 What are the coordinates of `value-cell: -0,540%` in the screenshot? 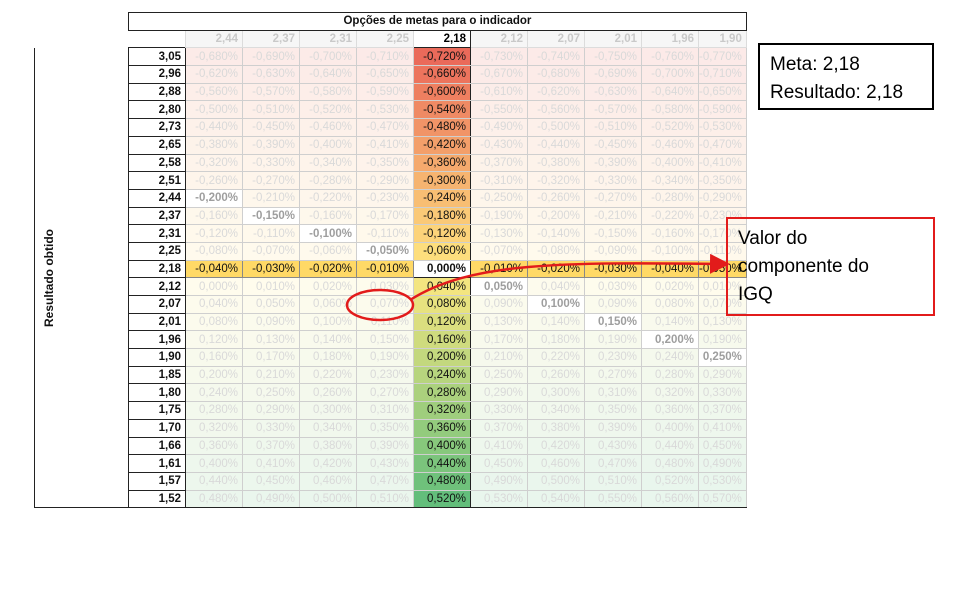 It's located at (442, 110).